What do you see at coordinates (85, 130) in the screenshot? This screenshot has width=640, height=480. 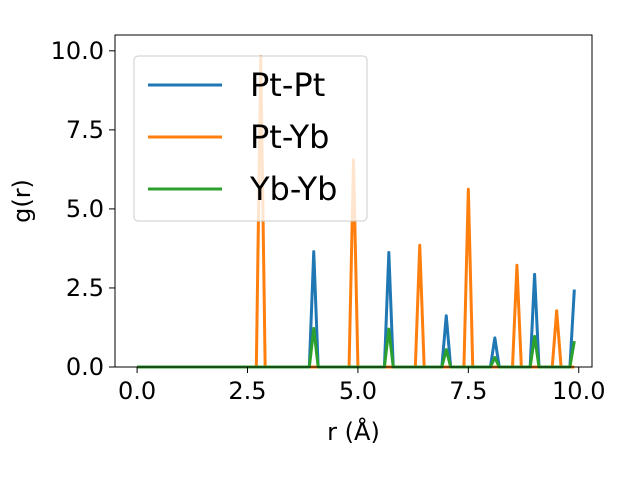 I see `y-tick-label: 7.5` at bounding box center [85, 130].